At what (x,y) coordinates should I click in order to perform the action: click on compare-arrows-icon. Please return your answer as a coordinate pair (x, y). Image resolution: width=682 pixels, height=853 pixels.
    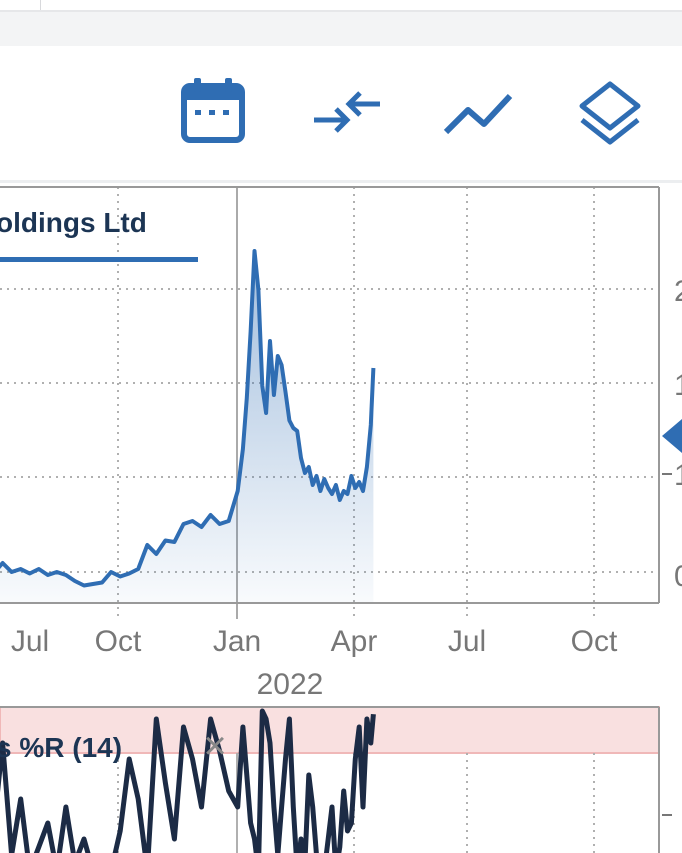
    Looking at the image, I should click on (346, 115).